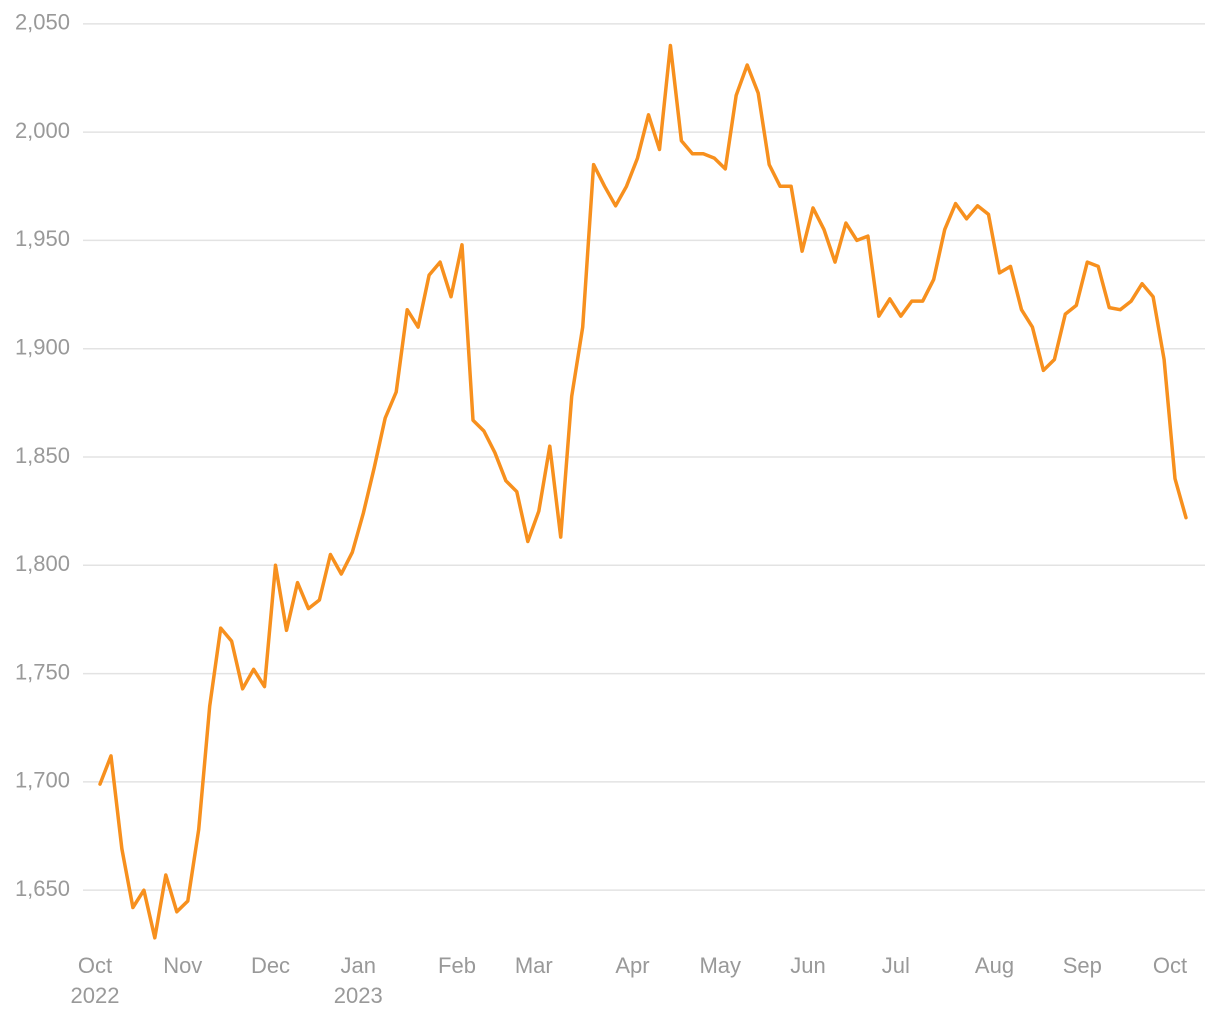 This screenshot has height=1020, width=1220. Describe the element at coordinates (42, 563) in the screenshot. I see `y-tick-label: 1,800` at that location.